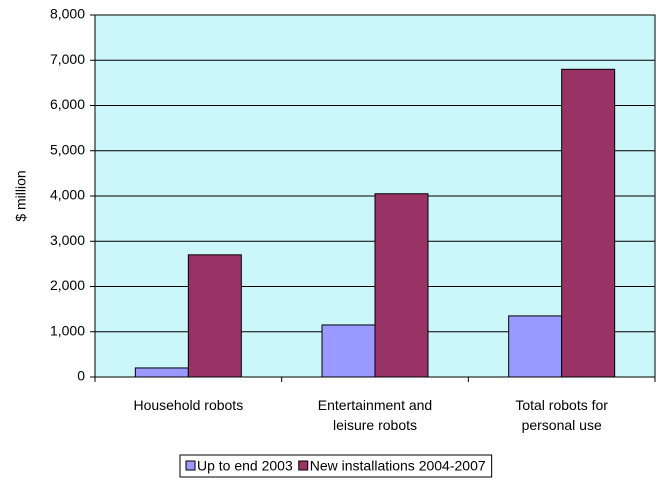 The width and height of the screenshot is (660, 479). Describe the element at coordinates (67, 104) in the screenshot. I see `y-tick-label: 6,000` at that location.